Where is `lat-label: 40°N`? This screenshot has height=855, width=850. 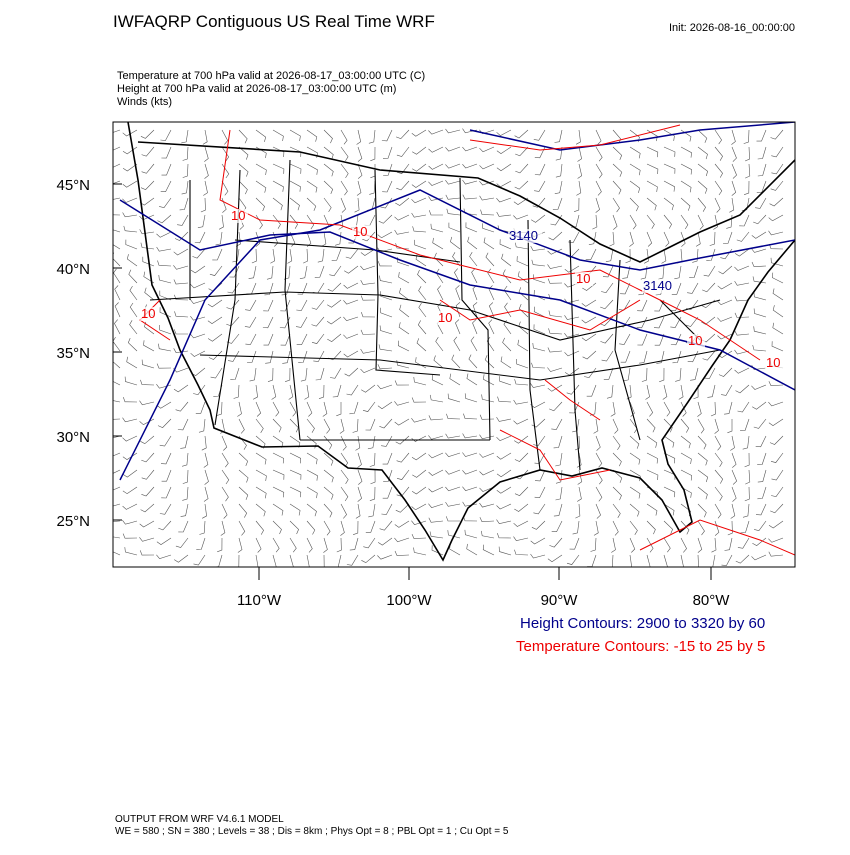
lat-label: 40°N is located at coordinates (73, 269).